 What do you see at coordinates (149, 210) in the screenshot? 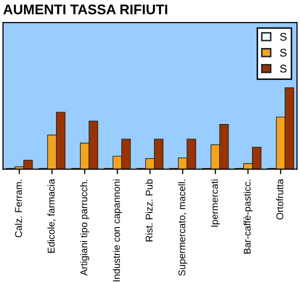
I see `x-tick-label: Rist. Pizz. Pub` at bounding box center [149, 210].